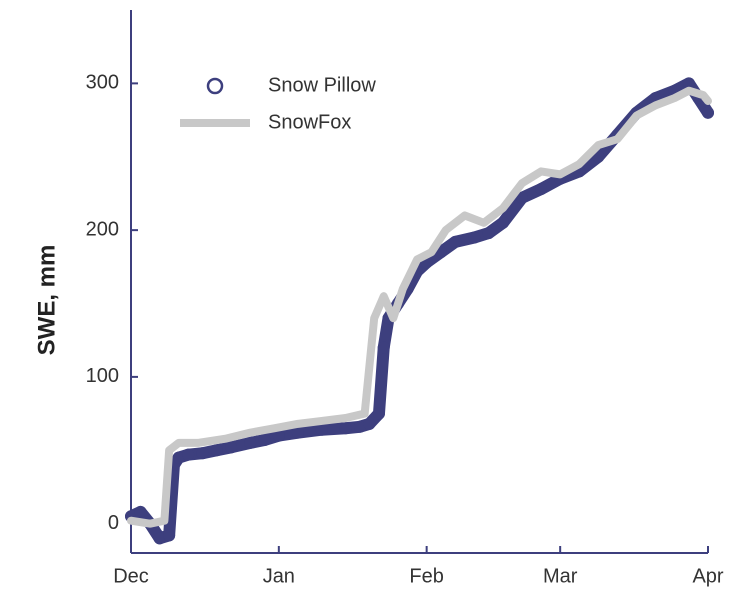 This screenshot has width=733, height=590. Describe the element at coordinates (707, 576) in the screenshot. I see `x-tick-label: Apr` at that location.